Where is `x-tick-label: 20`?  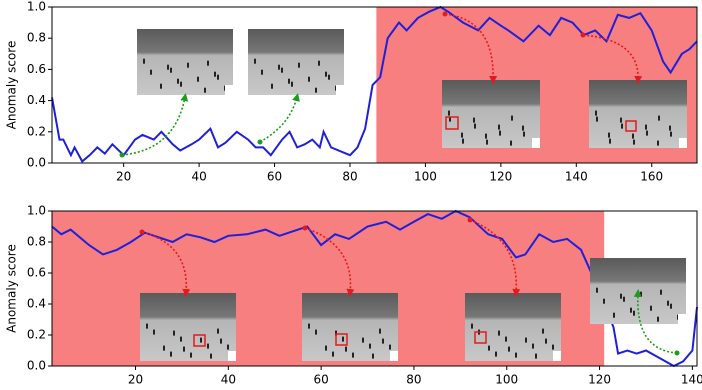
x-tick-label: 20 is located at coordinates (135, 380).